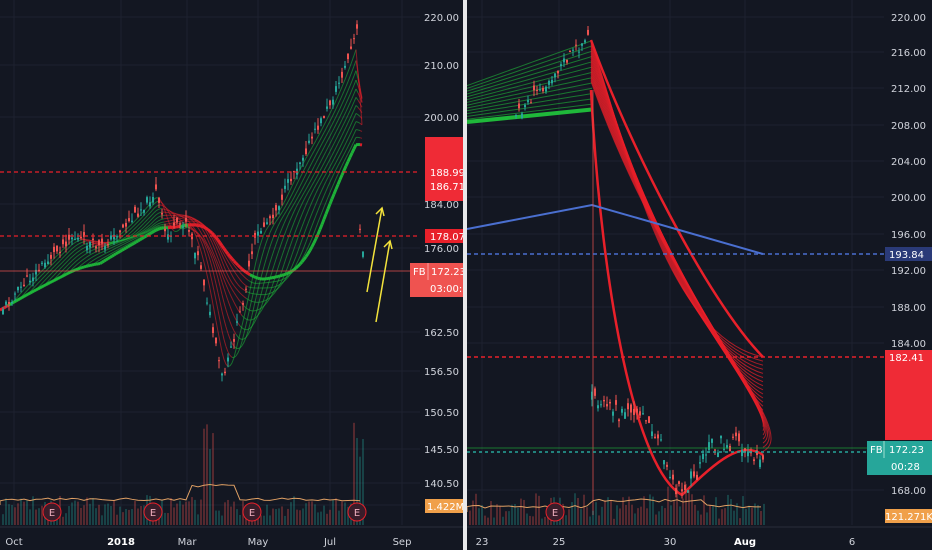 The image size is (932, 550). Describe the element at coordinates (745, 542) in the screenshot. I see `time-axis-tick: Aug` at that location.